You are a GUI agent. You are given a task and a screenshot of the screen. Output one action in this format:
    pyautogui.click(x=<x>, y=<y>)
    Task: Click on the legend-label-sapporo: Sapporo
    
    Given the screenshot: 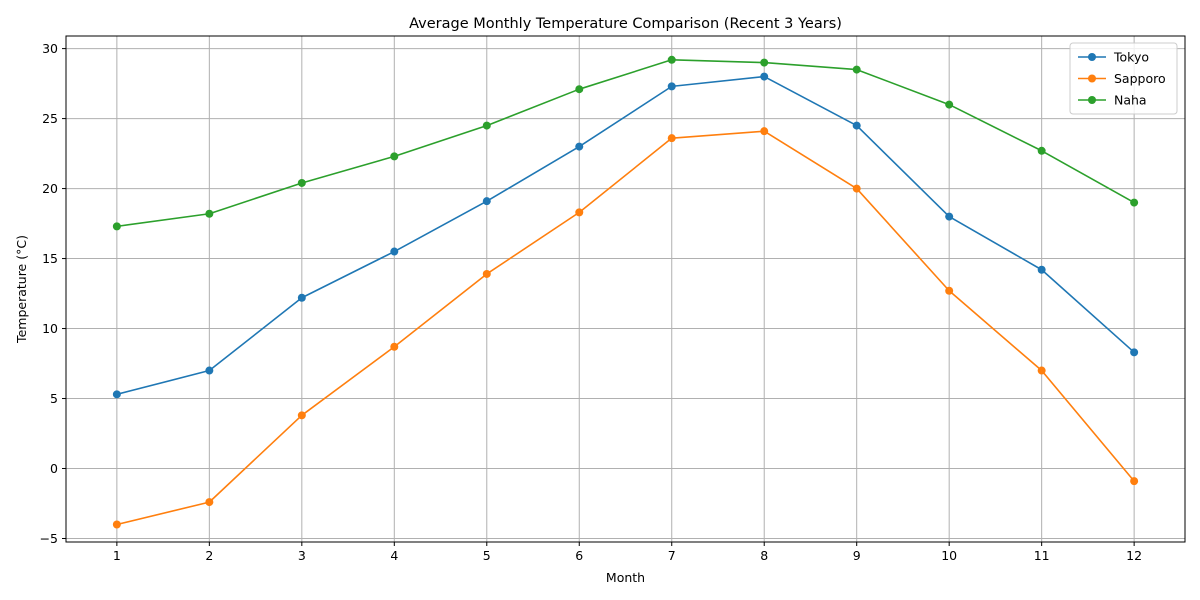 What is the action you would take?
    pyautogui.click(x=1140, y=78)
    